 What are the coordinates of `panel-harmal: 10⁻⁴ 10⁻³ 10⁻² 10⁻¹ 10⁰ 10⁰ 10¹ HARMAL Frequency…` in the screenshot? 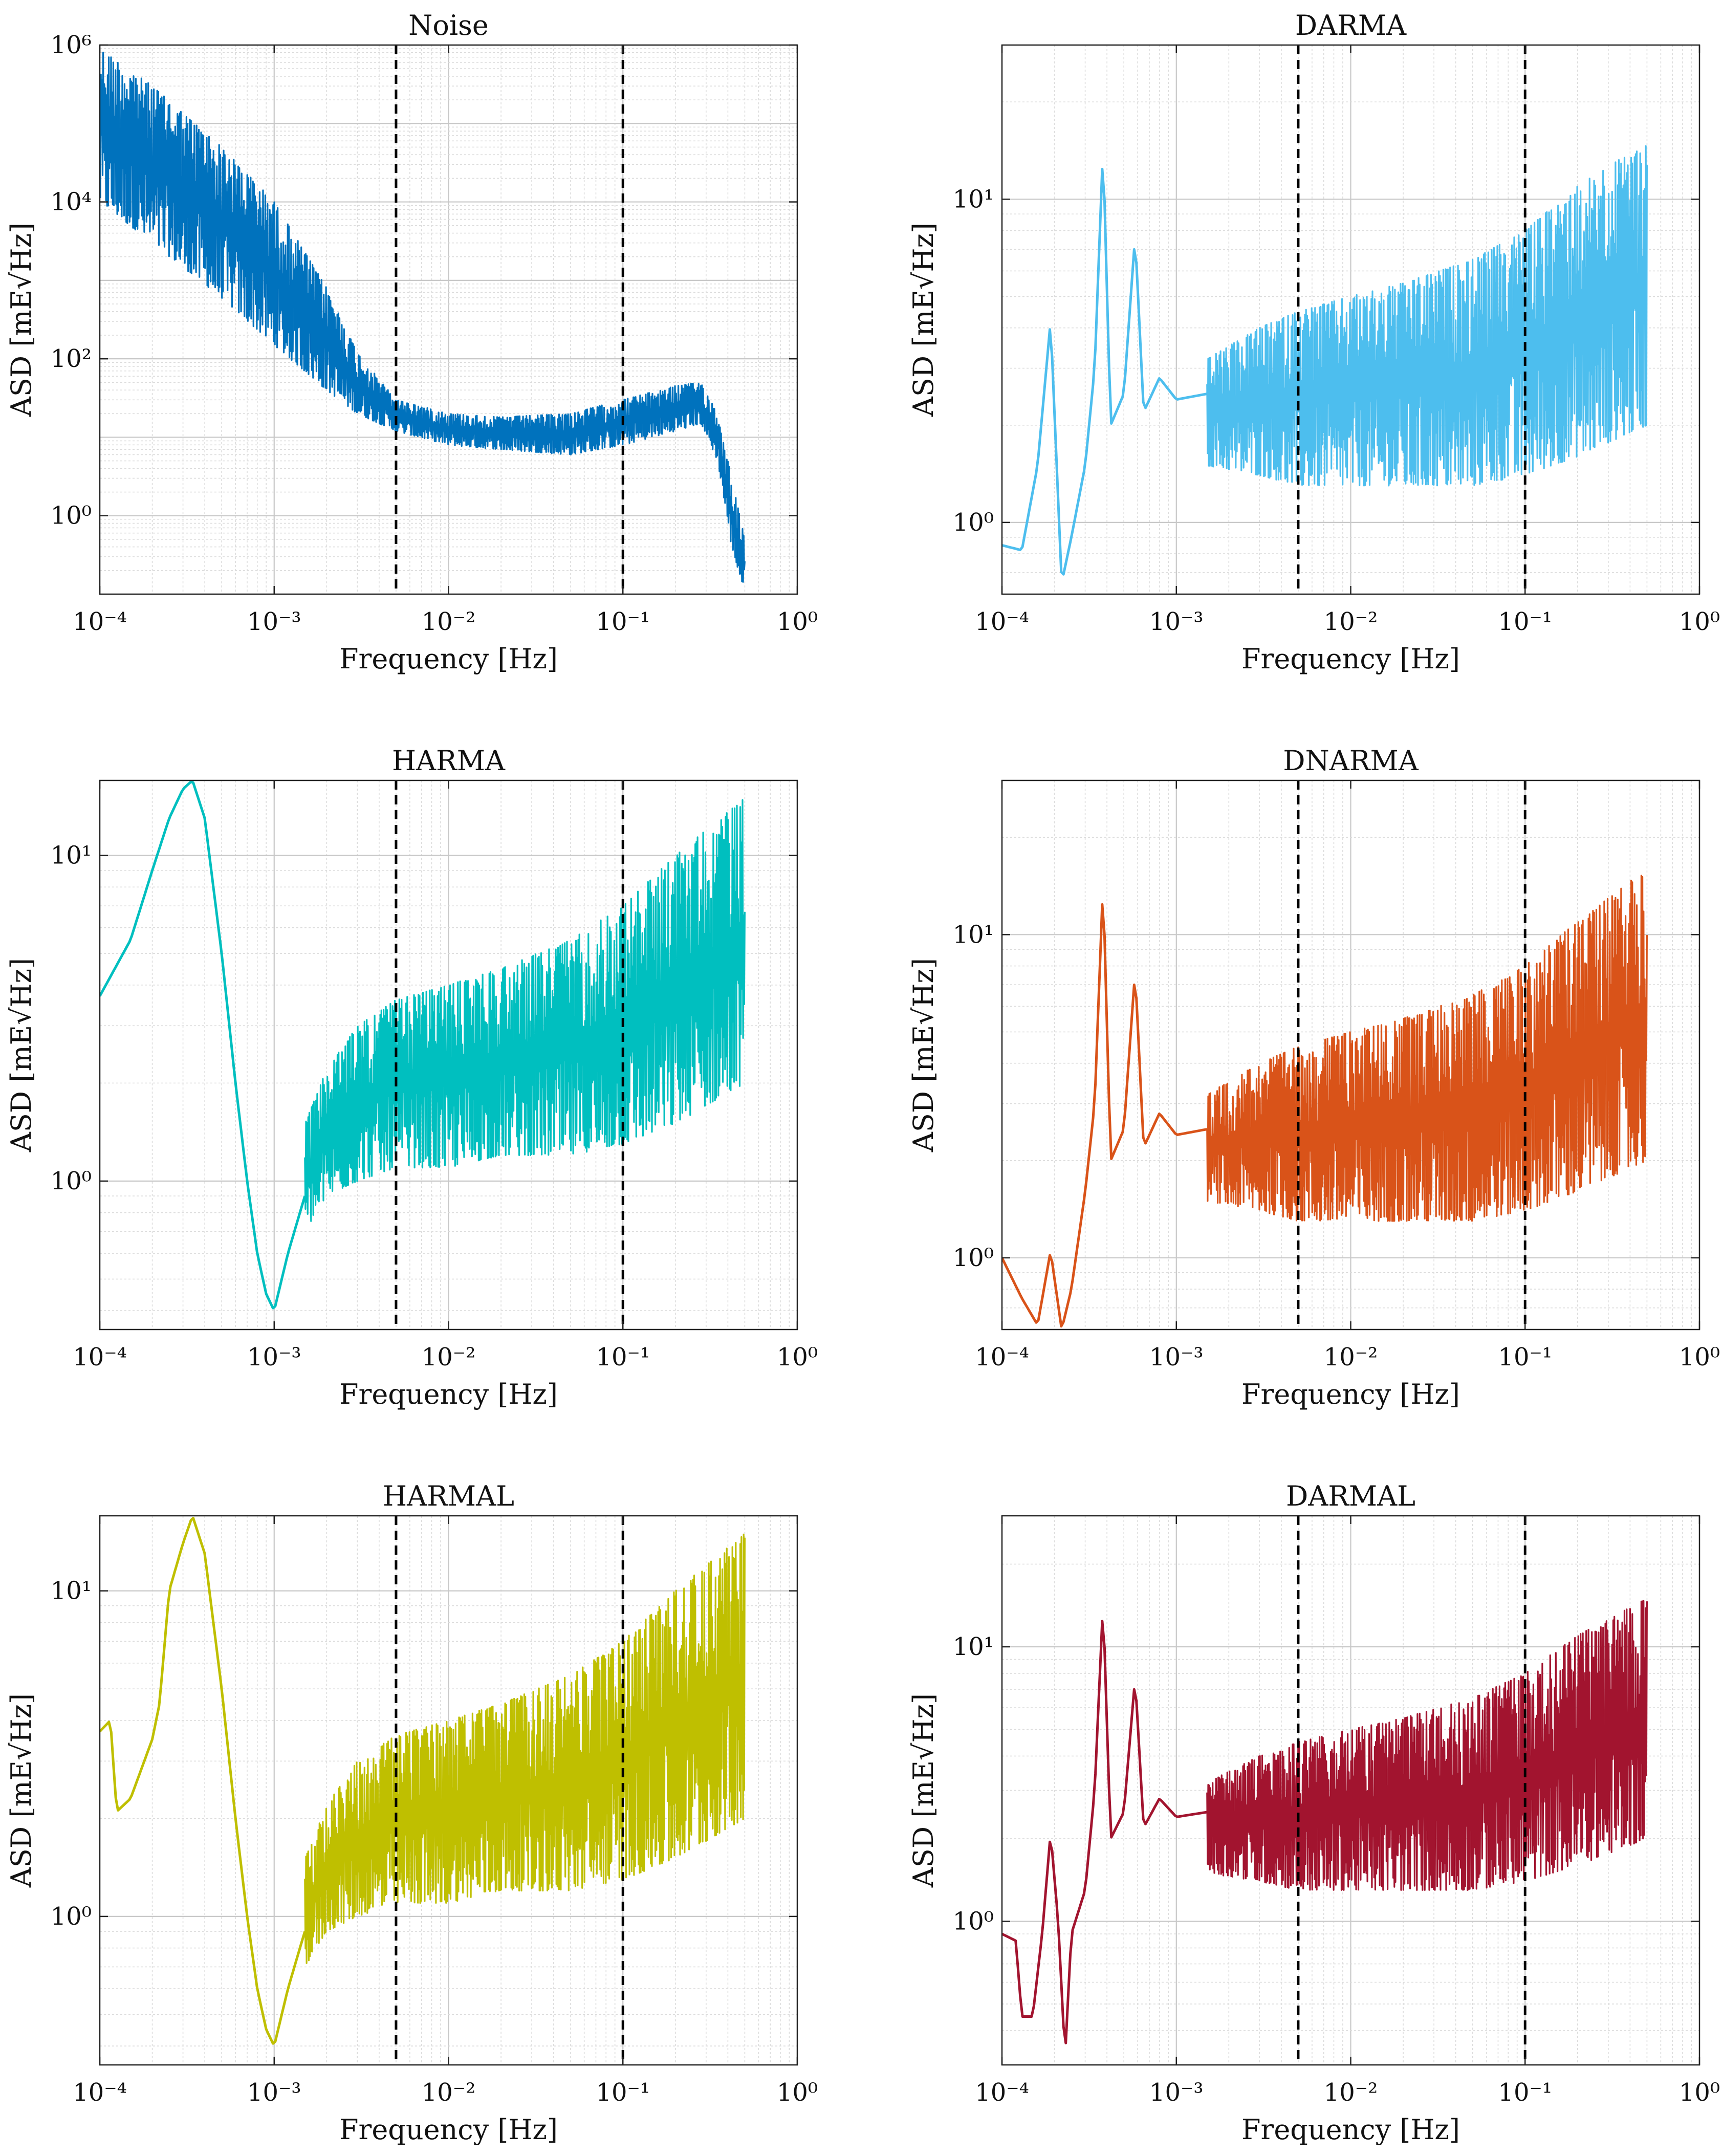 It's located at (411, 1813).